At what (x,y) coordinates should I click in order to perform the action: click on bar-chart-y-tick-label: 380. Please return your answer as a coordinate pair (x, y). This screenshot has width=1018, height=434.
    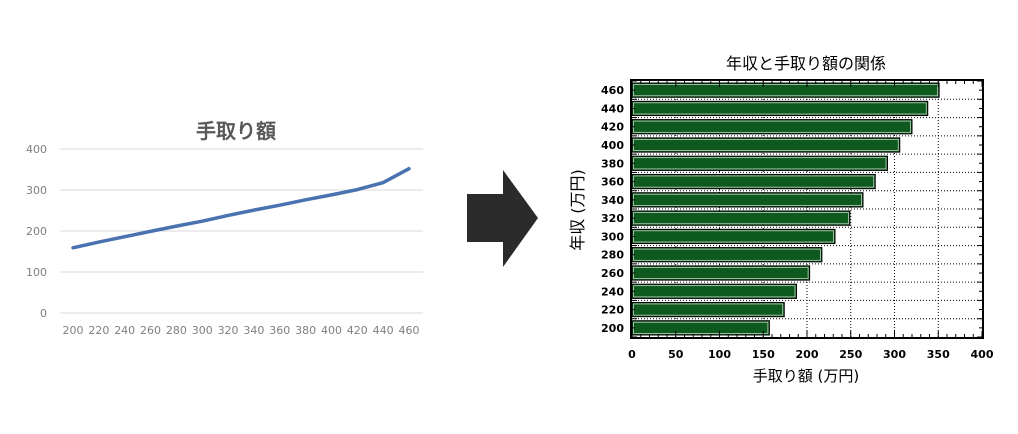
    Looking at the image, I should click on (612, 163).